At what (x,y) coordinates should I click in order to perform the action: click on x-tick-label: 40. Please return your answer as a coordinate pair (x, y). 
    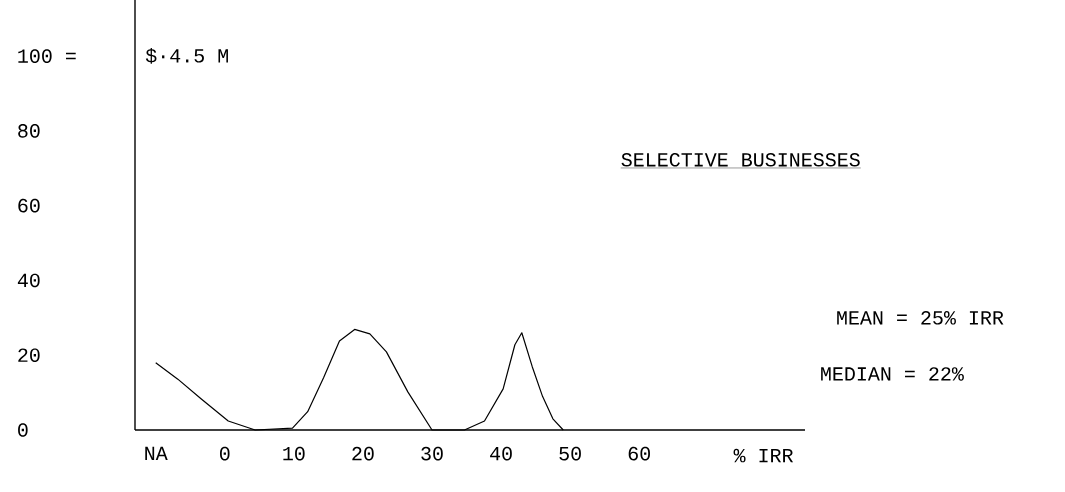
    Looking at the image, I should click on (501, 453).